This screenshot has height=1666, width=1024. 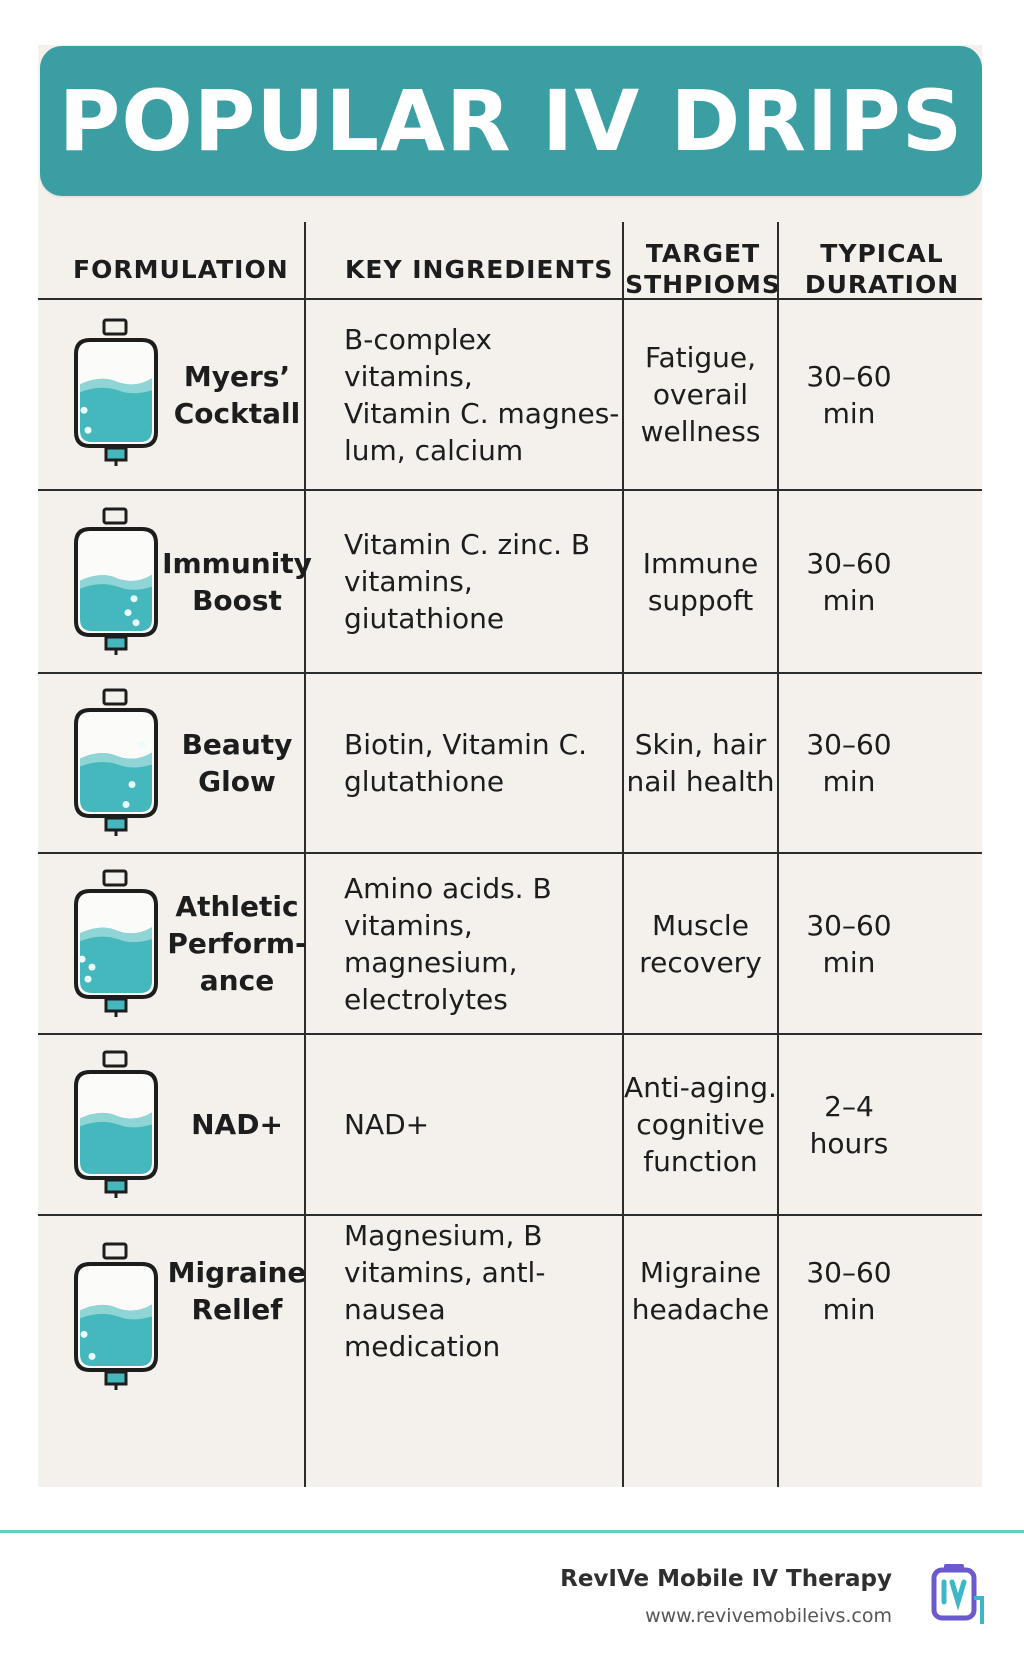 I want to click on drip-name: Myers’ Cocktall, so click(x=237, y=394).